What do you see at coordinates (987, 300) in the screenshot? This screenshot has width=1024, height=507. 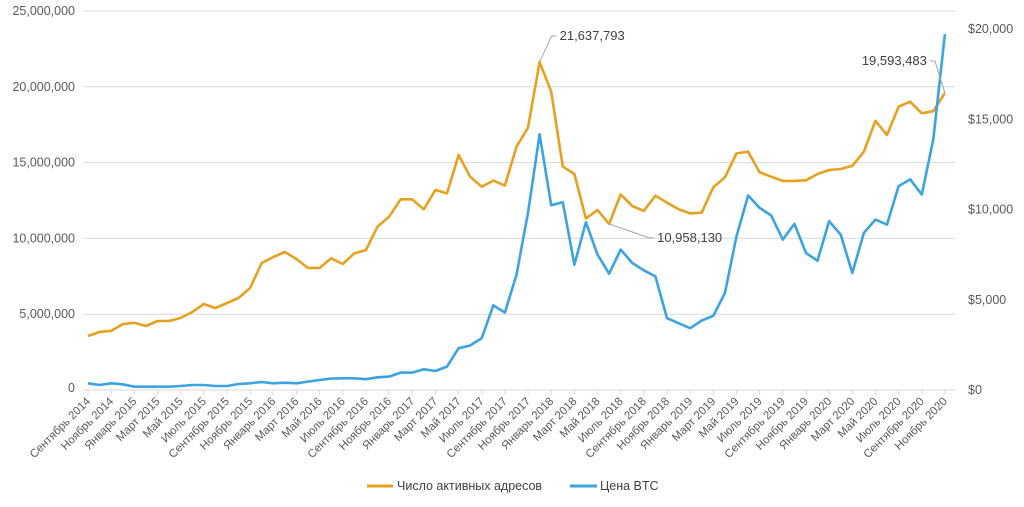 I see `right-y-tick-label: $5,000` at bounding box center [987, 300].